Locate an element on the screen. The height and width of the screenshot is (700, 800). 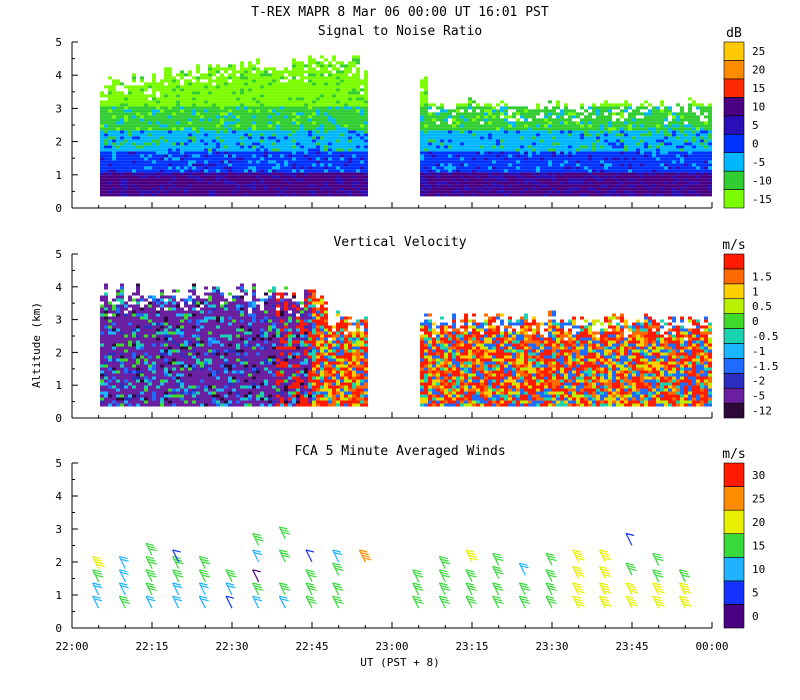
heatmap-field is located at coordinates (406, 345).